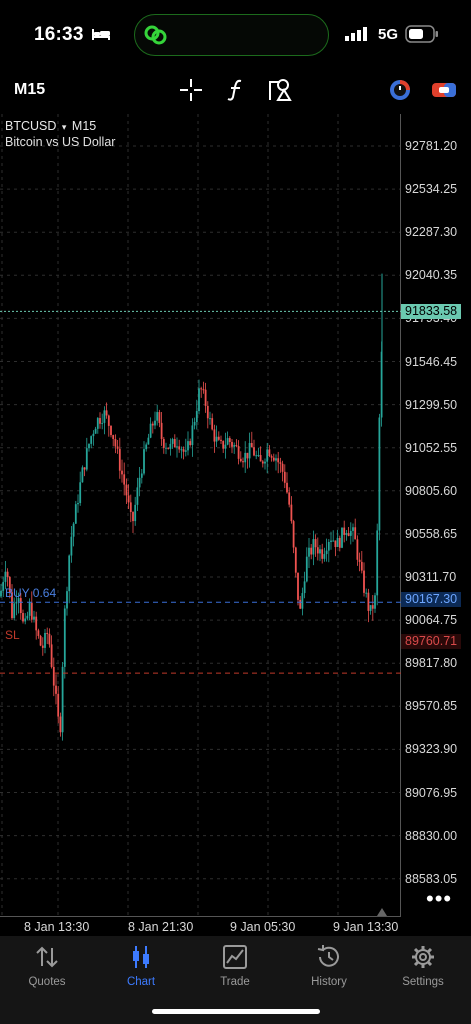 This screenshot has height=1024, width=471. Describe the element at coordinates (101, 34) in the screenshot. I see `bed-icon` at that location.